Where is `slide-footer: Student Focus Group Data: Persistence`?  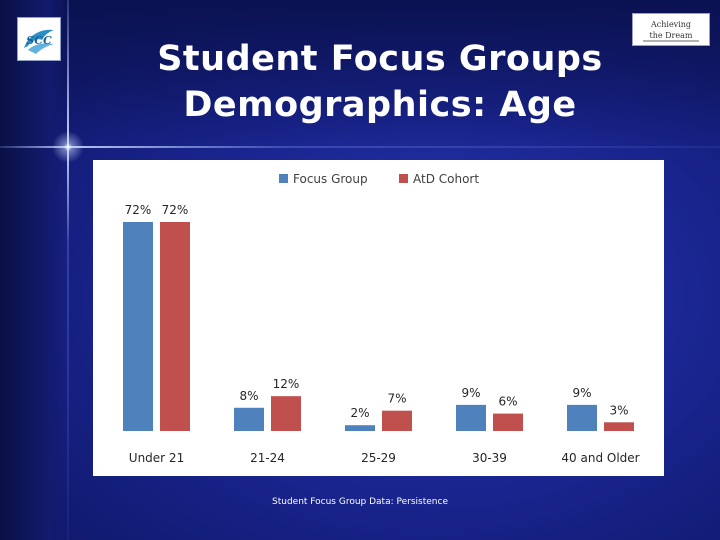
slide-footer: Student Focus Group Data: Persistence is located at coordinates (360, 502).